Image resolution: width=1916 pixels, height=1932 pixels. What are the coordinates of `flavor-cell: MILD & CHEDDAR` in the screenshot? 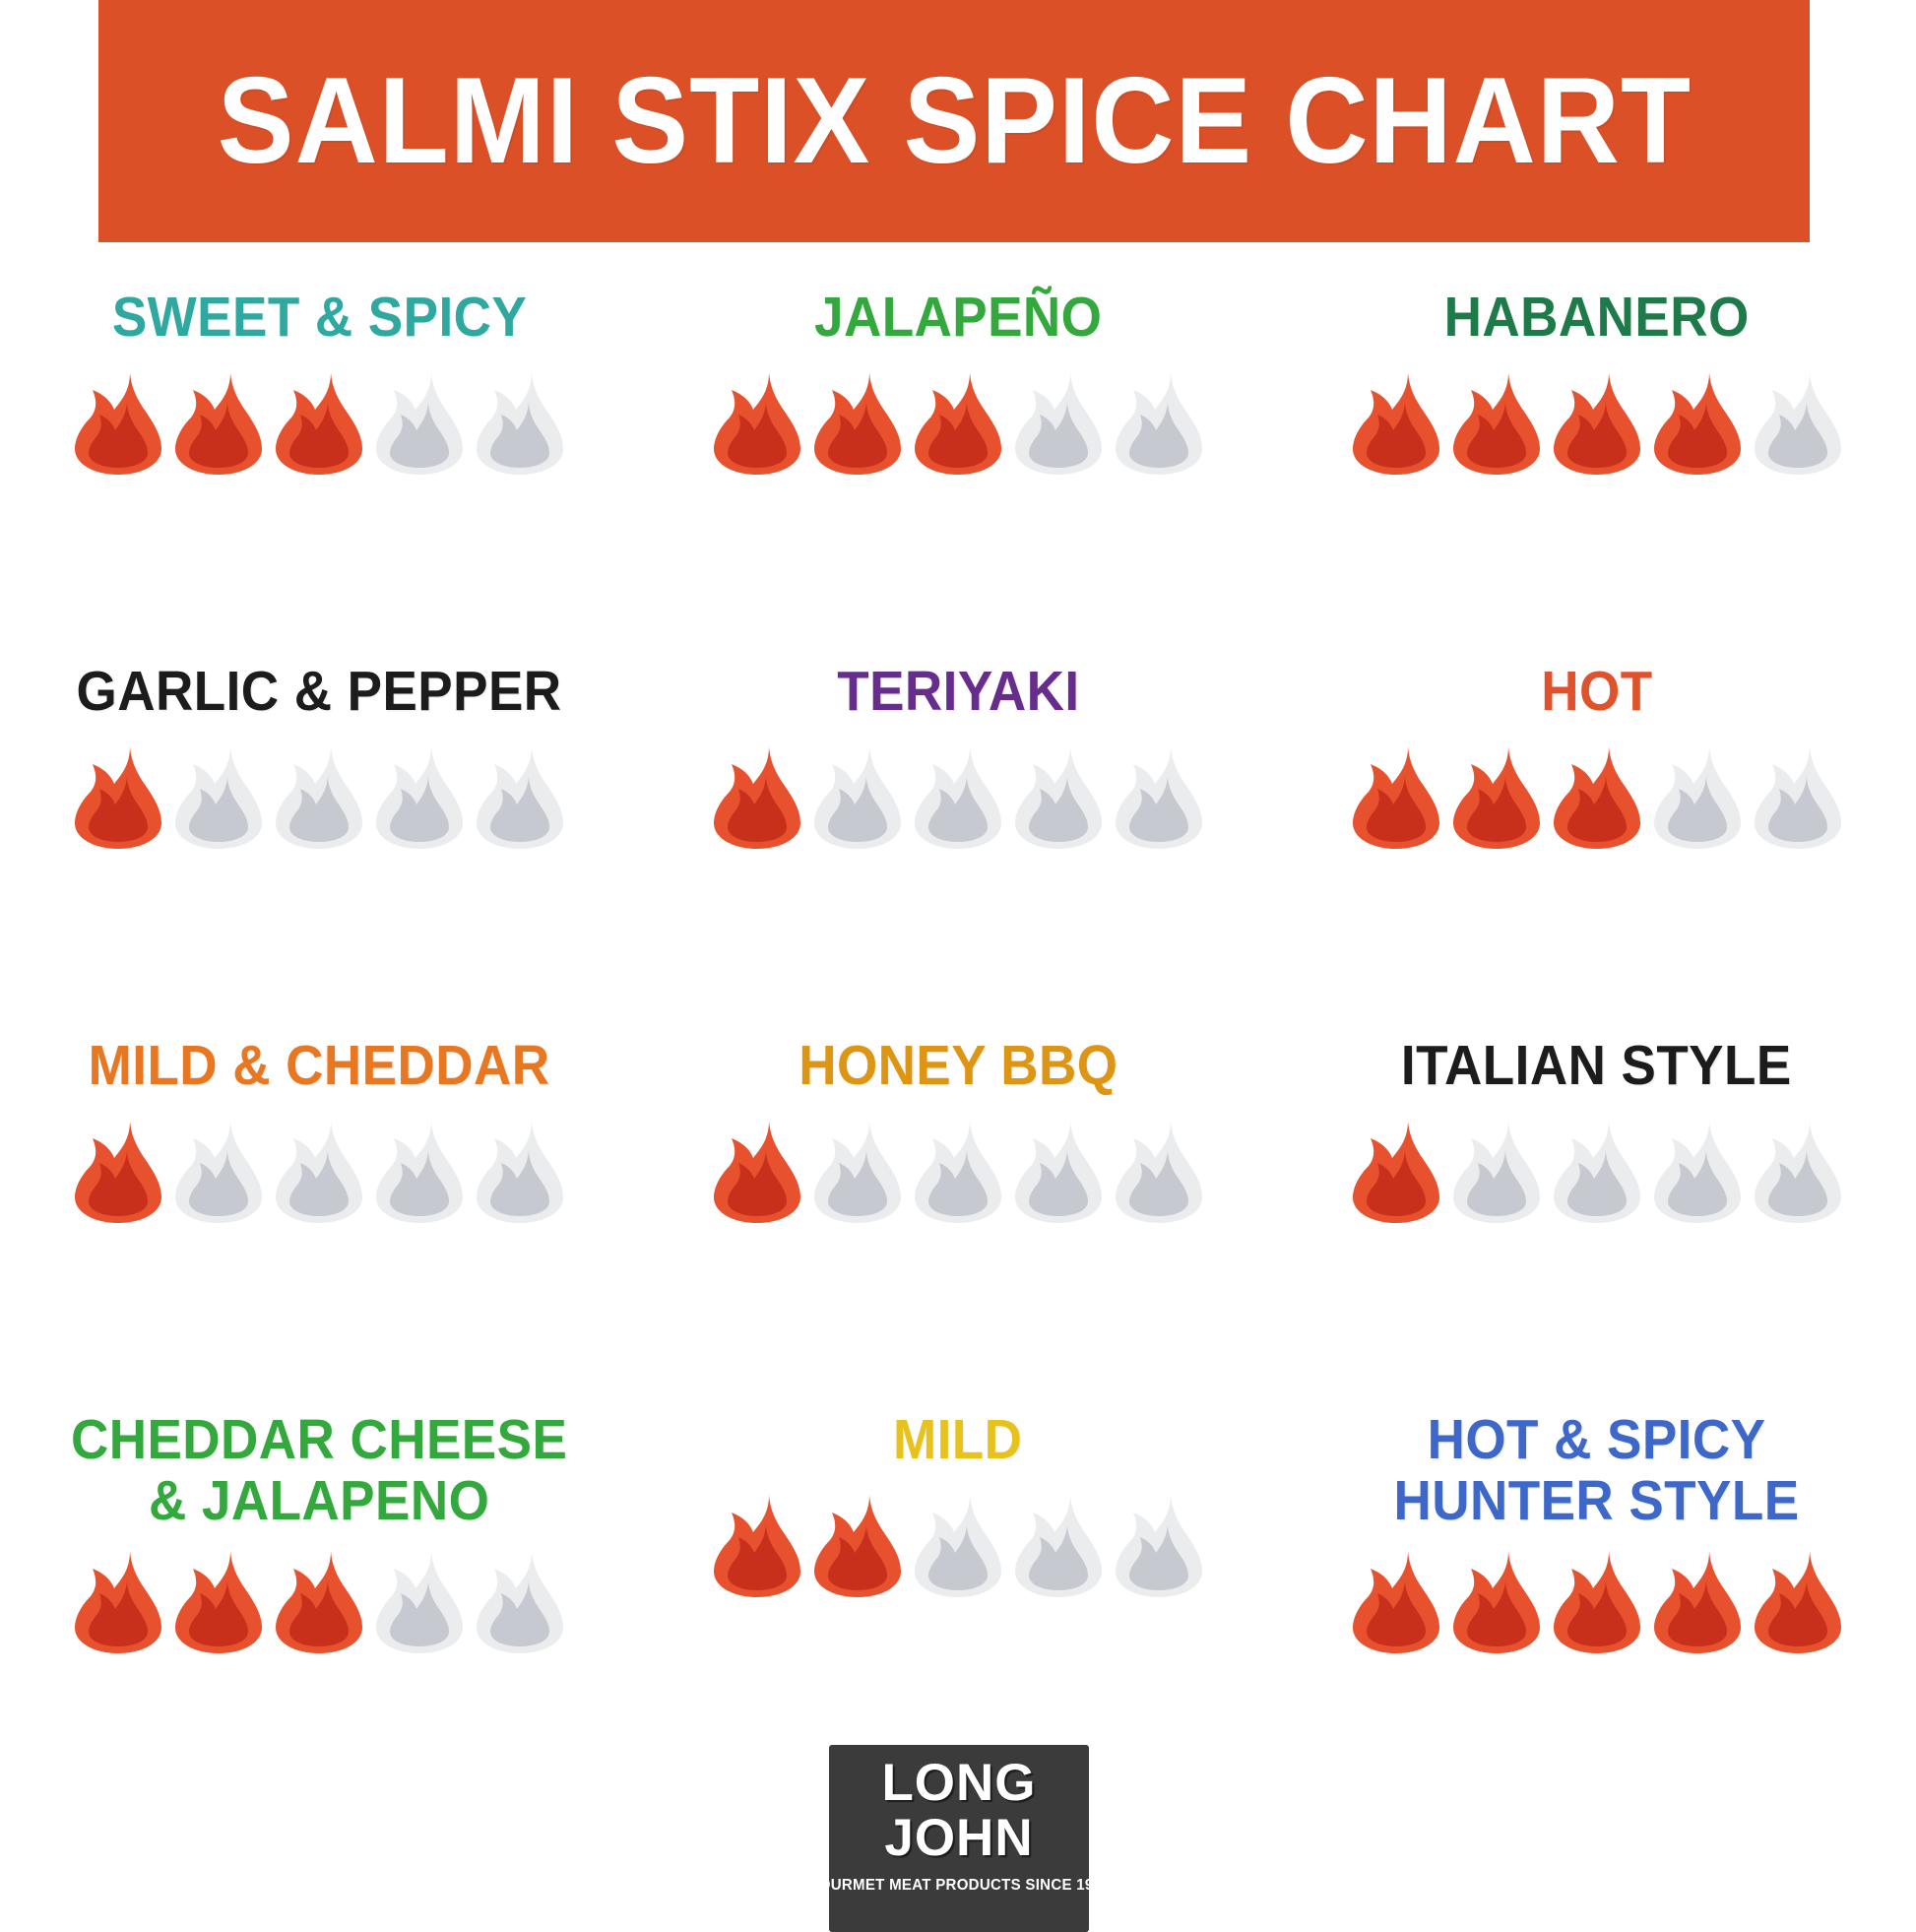 It's located at (320, 1178).